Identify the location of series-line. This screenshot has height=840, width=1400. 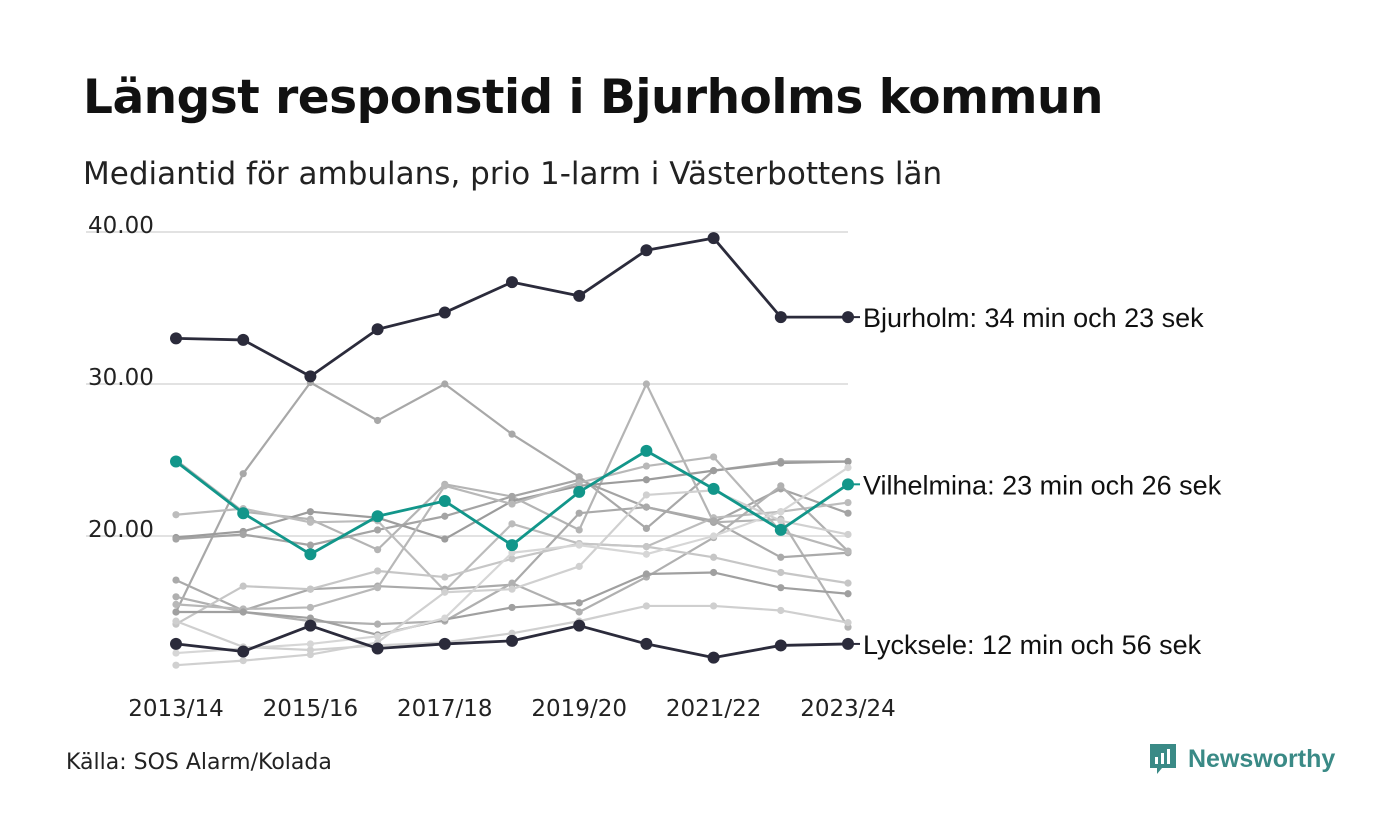
(511, 307).